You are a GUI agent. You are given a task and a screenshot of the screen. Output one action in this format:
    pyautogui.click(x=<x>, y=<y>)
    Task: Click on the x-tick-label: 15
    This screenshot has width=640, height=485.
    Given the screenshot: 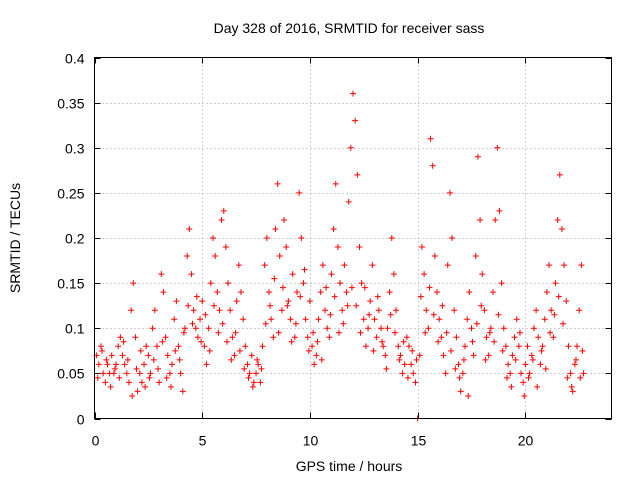 What is the action you would take?
    pyautogui.click(x=419, y=441)
    